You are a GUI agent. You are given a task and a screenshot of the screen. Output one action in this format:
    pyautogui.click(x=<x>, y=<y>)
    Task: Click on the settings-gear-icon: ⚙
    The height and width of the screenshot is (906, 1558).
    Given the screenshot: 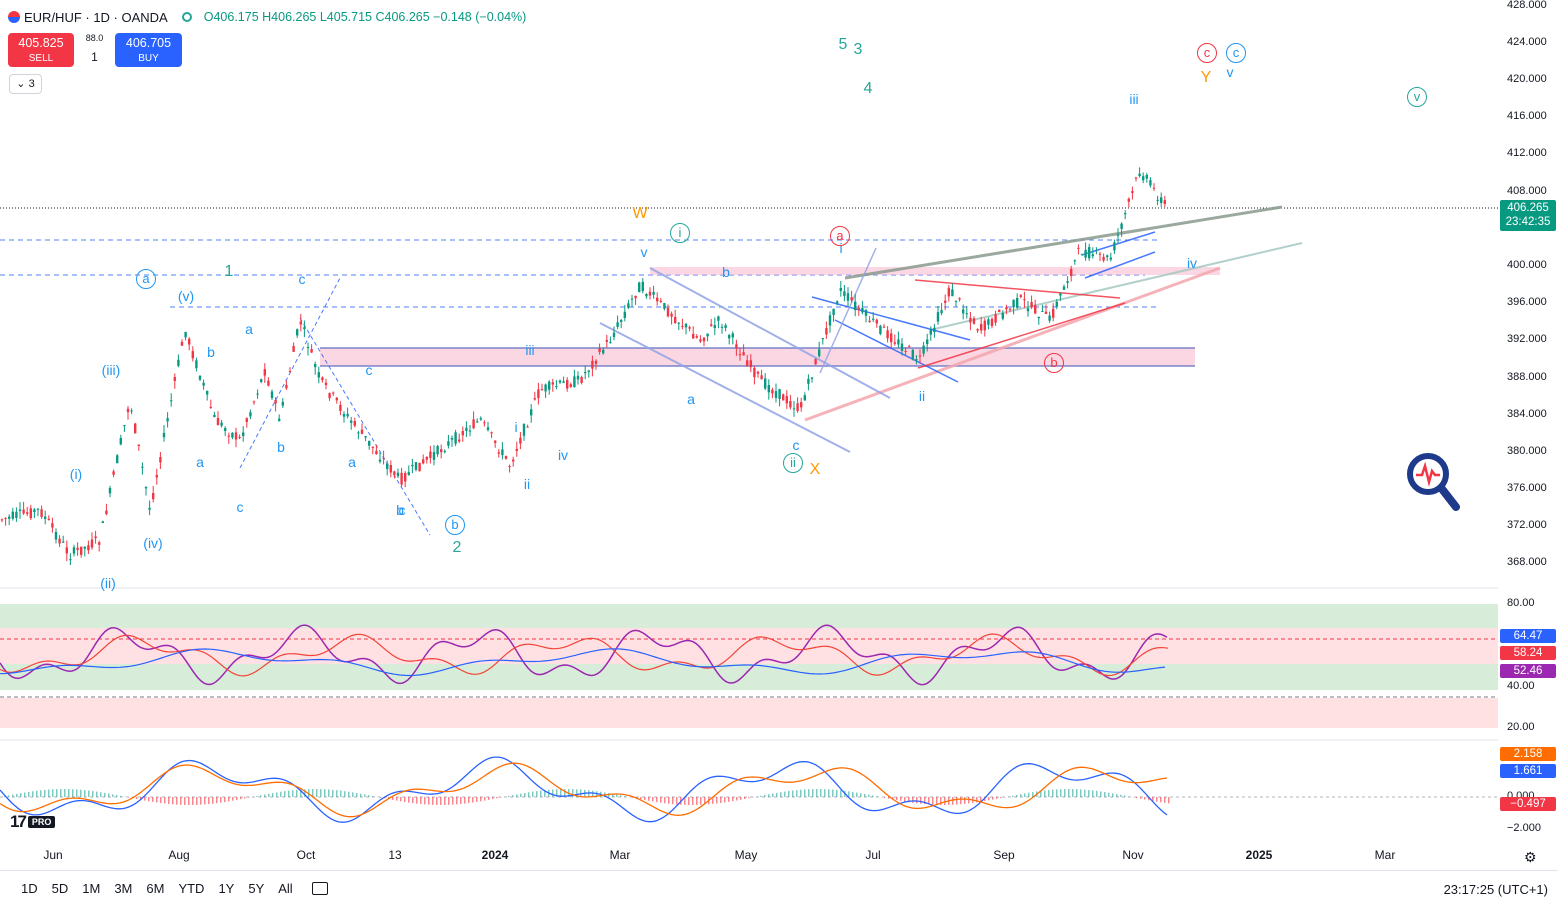 What is the action you would take?
    pyautogui.click(x=1530, y=857)
    